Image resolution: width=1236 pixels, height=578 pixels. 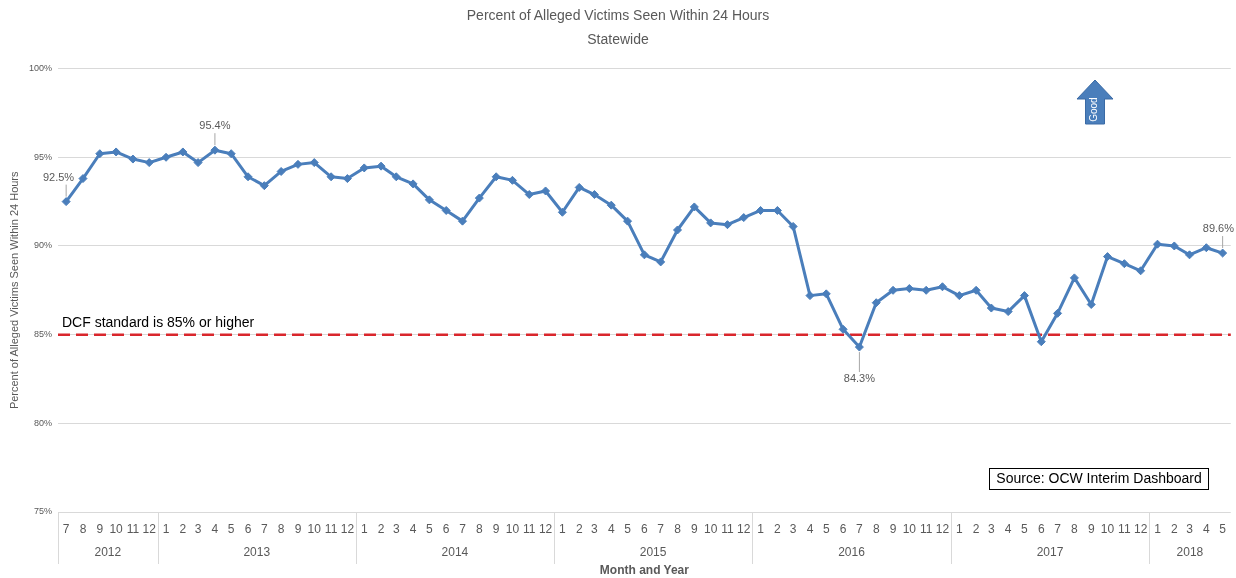 I want to click on data-label: 84.3%, so click(x=859, y=378).